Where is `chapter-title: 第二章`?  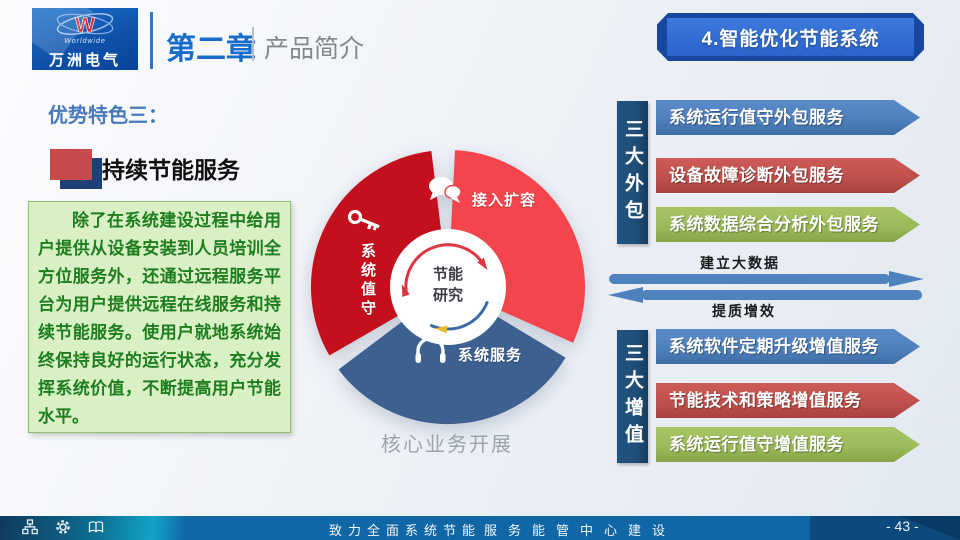
chapter-title: 第二章 is located at coordinates (211, 49).